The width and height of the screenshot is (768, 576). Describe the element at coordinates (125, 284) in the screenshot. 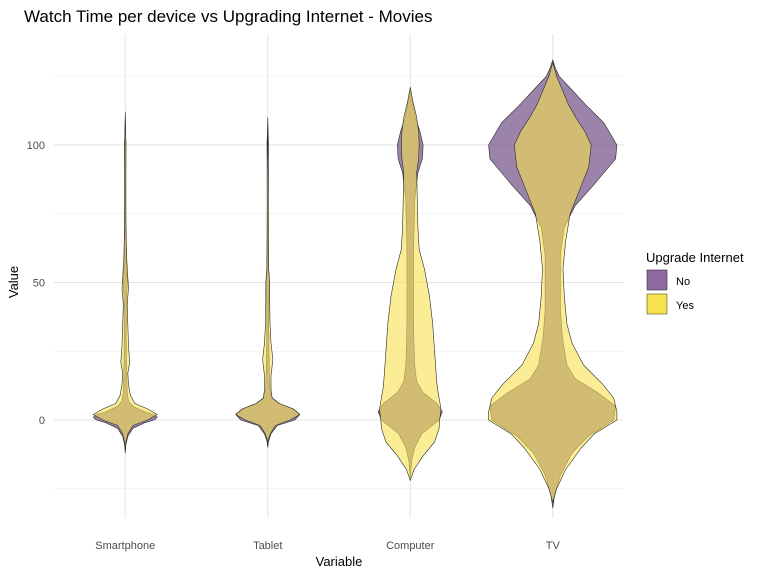

I see `violin-yes-smartphone` at that location.